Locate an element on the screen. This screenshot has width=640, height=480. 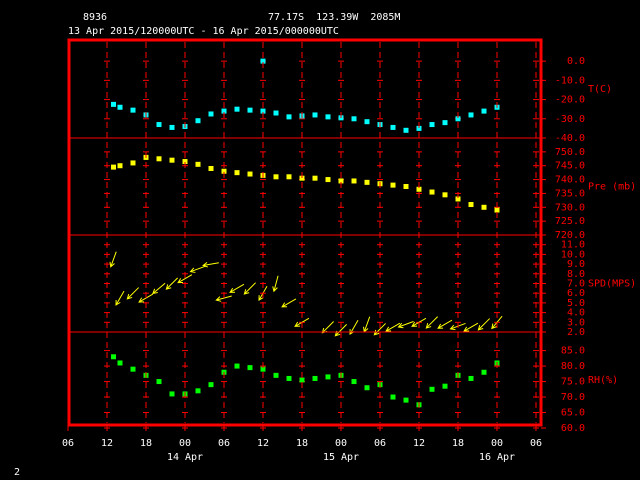
panel-label: T(C) is located at coordinates (600, 89).